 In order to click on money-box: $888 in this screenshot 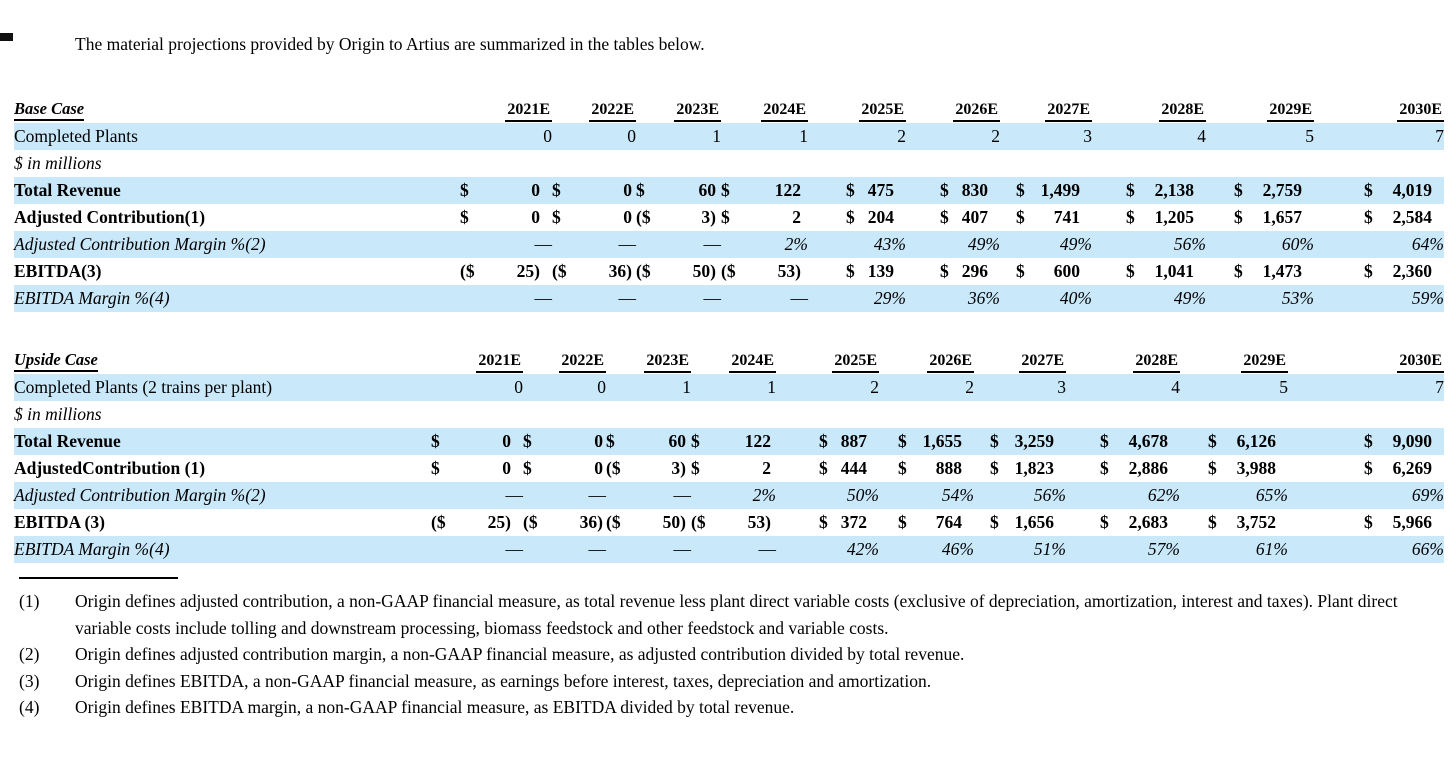, I will do `click(930, 468)`.